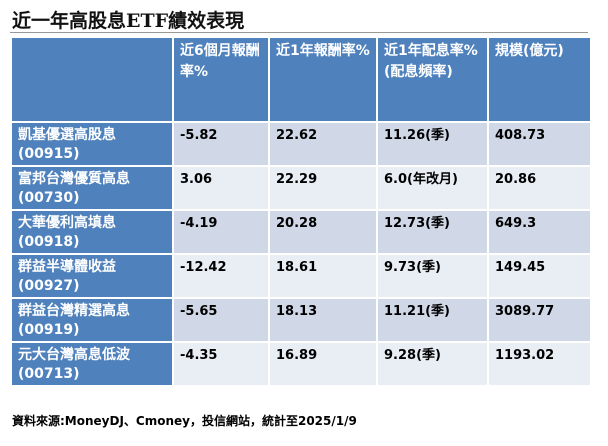 The image size is (608, 446). Describe the element at coordinates (432, 364) in the screenshot. I see `yield-1y-cell: 9.28(季)` at that location.